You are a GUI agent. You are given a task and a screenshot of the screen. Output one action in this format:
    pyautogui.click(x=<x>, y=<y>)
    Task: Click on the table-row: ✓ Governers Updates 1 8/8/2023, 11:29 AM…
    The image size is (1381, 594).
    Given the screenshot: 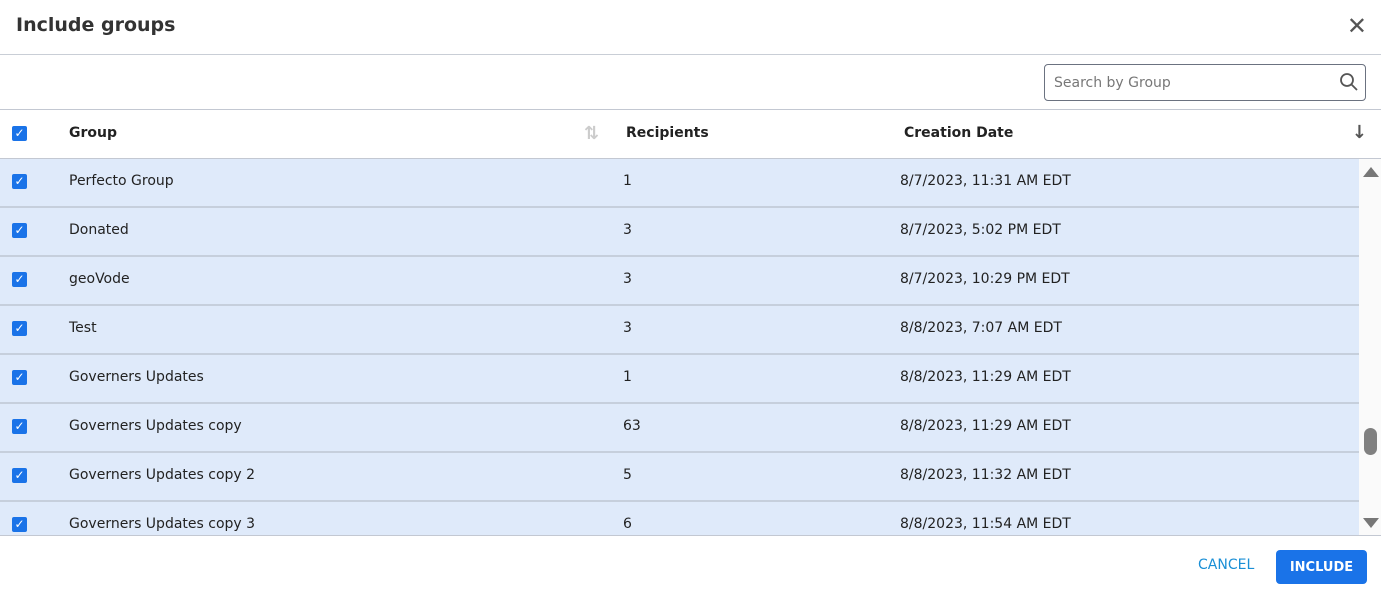 What is the action you would take?
    pyautogui.click(x=679, y=379)
    